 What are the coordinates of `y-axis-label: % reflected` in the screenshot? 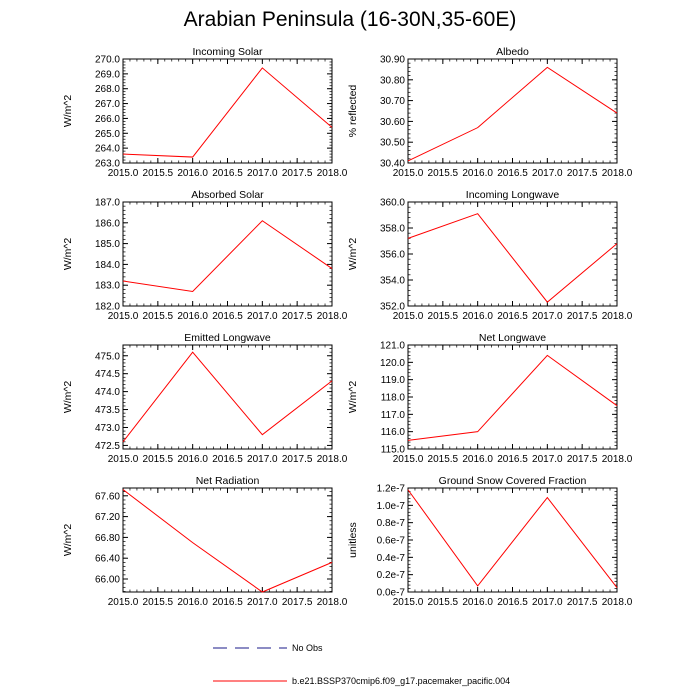 It's located at (353, 111).